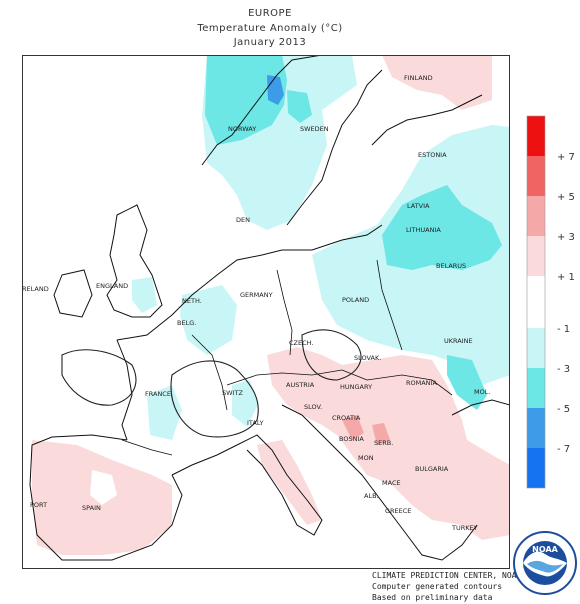  Describe the element at coordinates (313, 407) in the screenshot. I see `label-slov: SLOV.` at that location.